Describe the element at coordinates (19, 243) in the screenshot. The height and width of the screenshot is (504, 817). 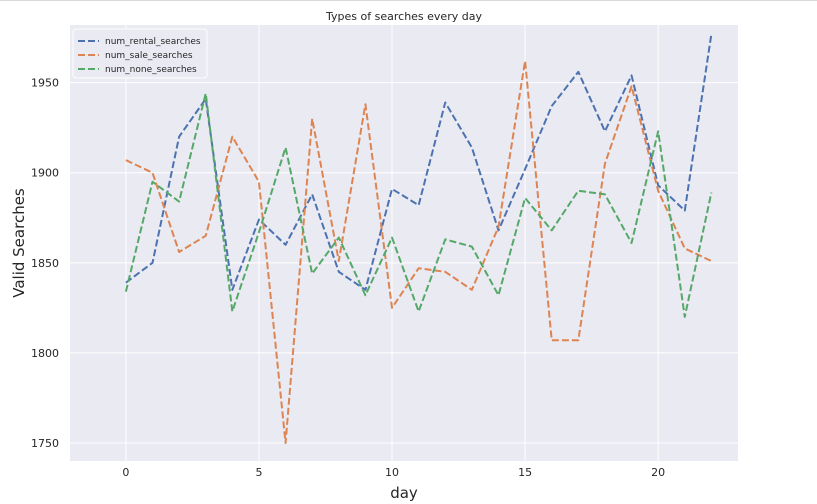
I see `y-axis-label: Valid Searches` at that location.